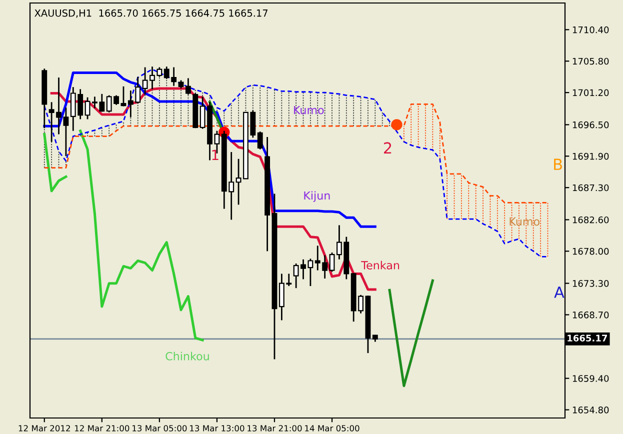  Describe the element at coordinates (590, 251) in the screenshot. I see `y-tick-label: 1678.00` at that location.